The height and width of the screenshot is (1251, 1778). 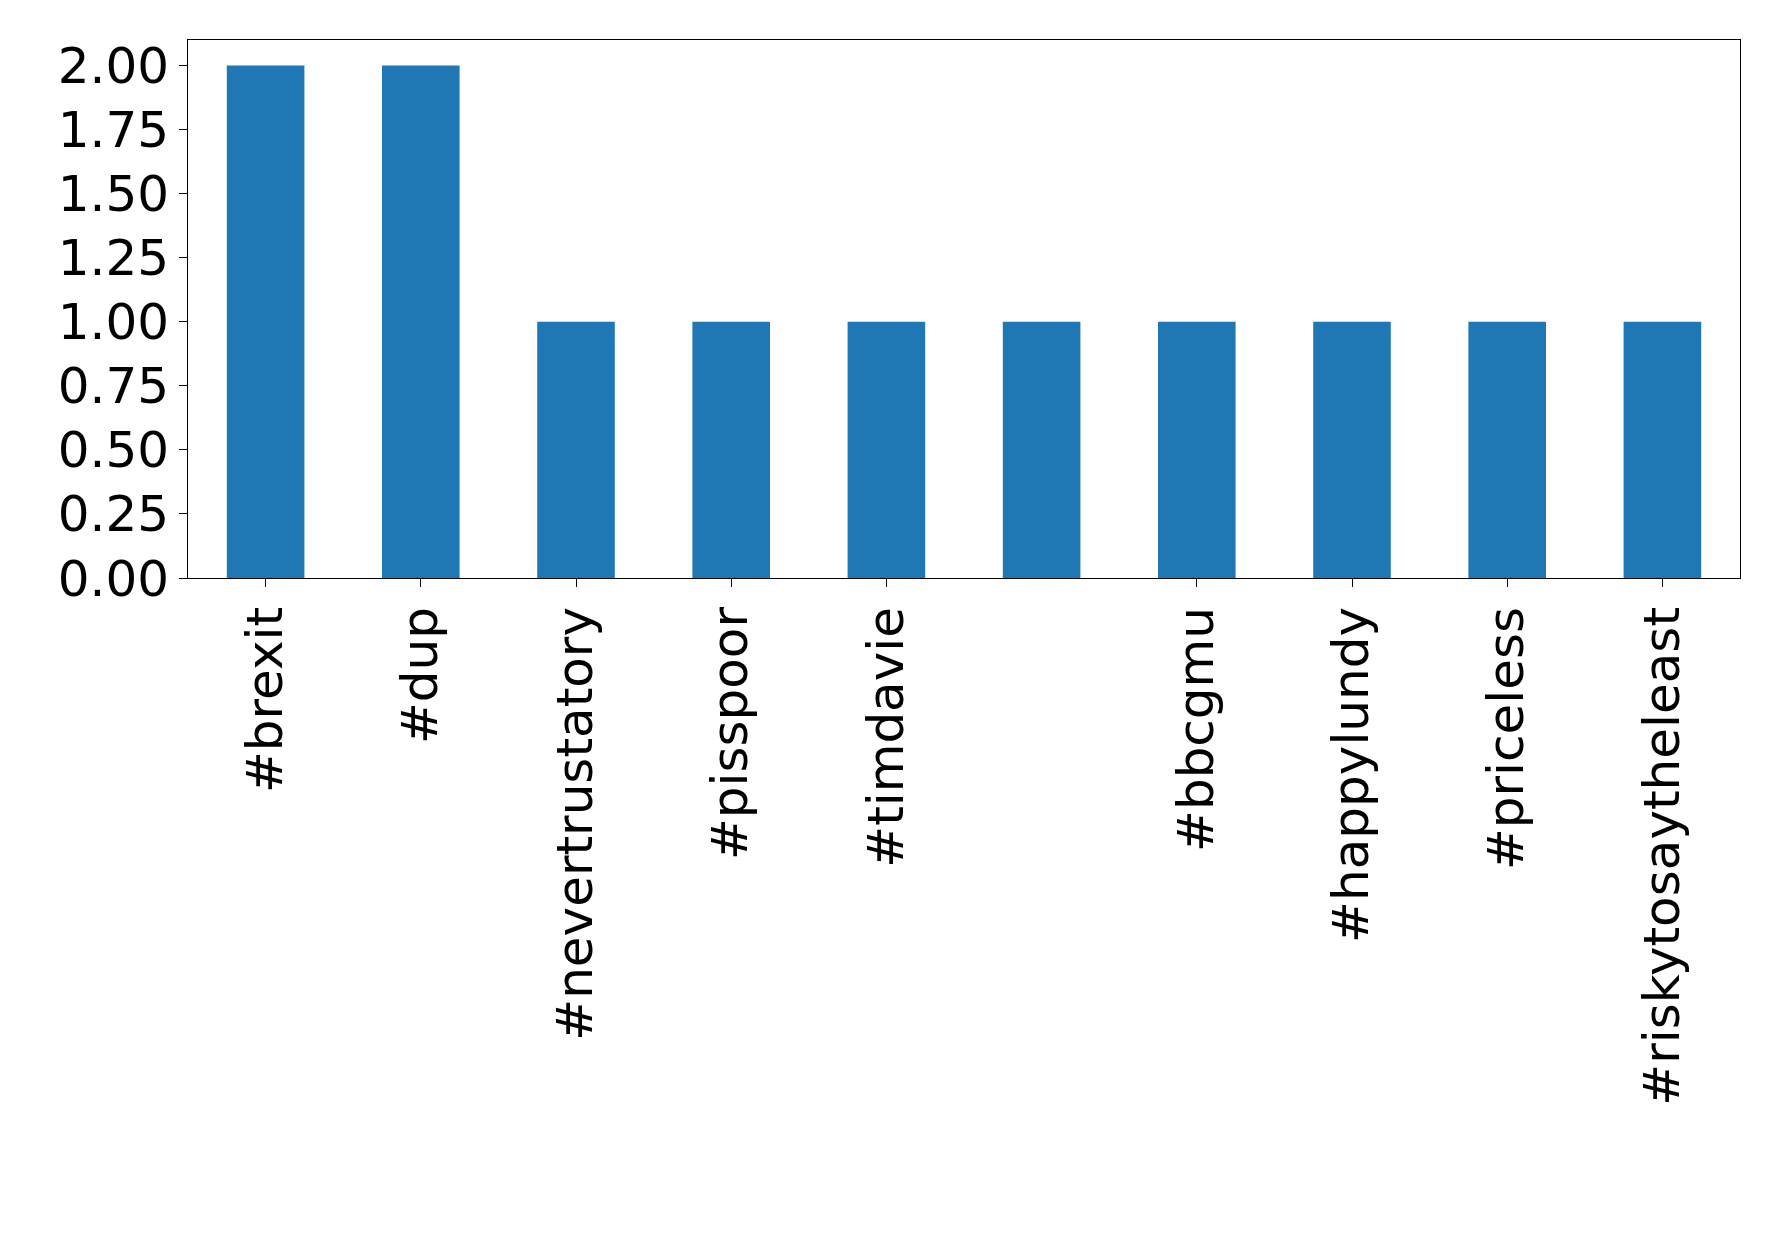 What do you see at coordinates (1506, 739) in the screenshot?
I see `x-tick-label: #priceless` at bounding box center [1506, 739].